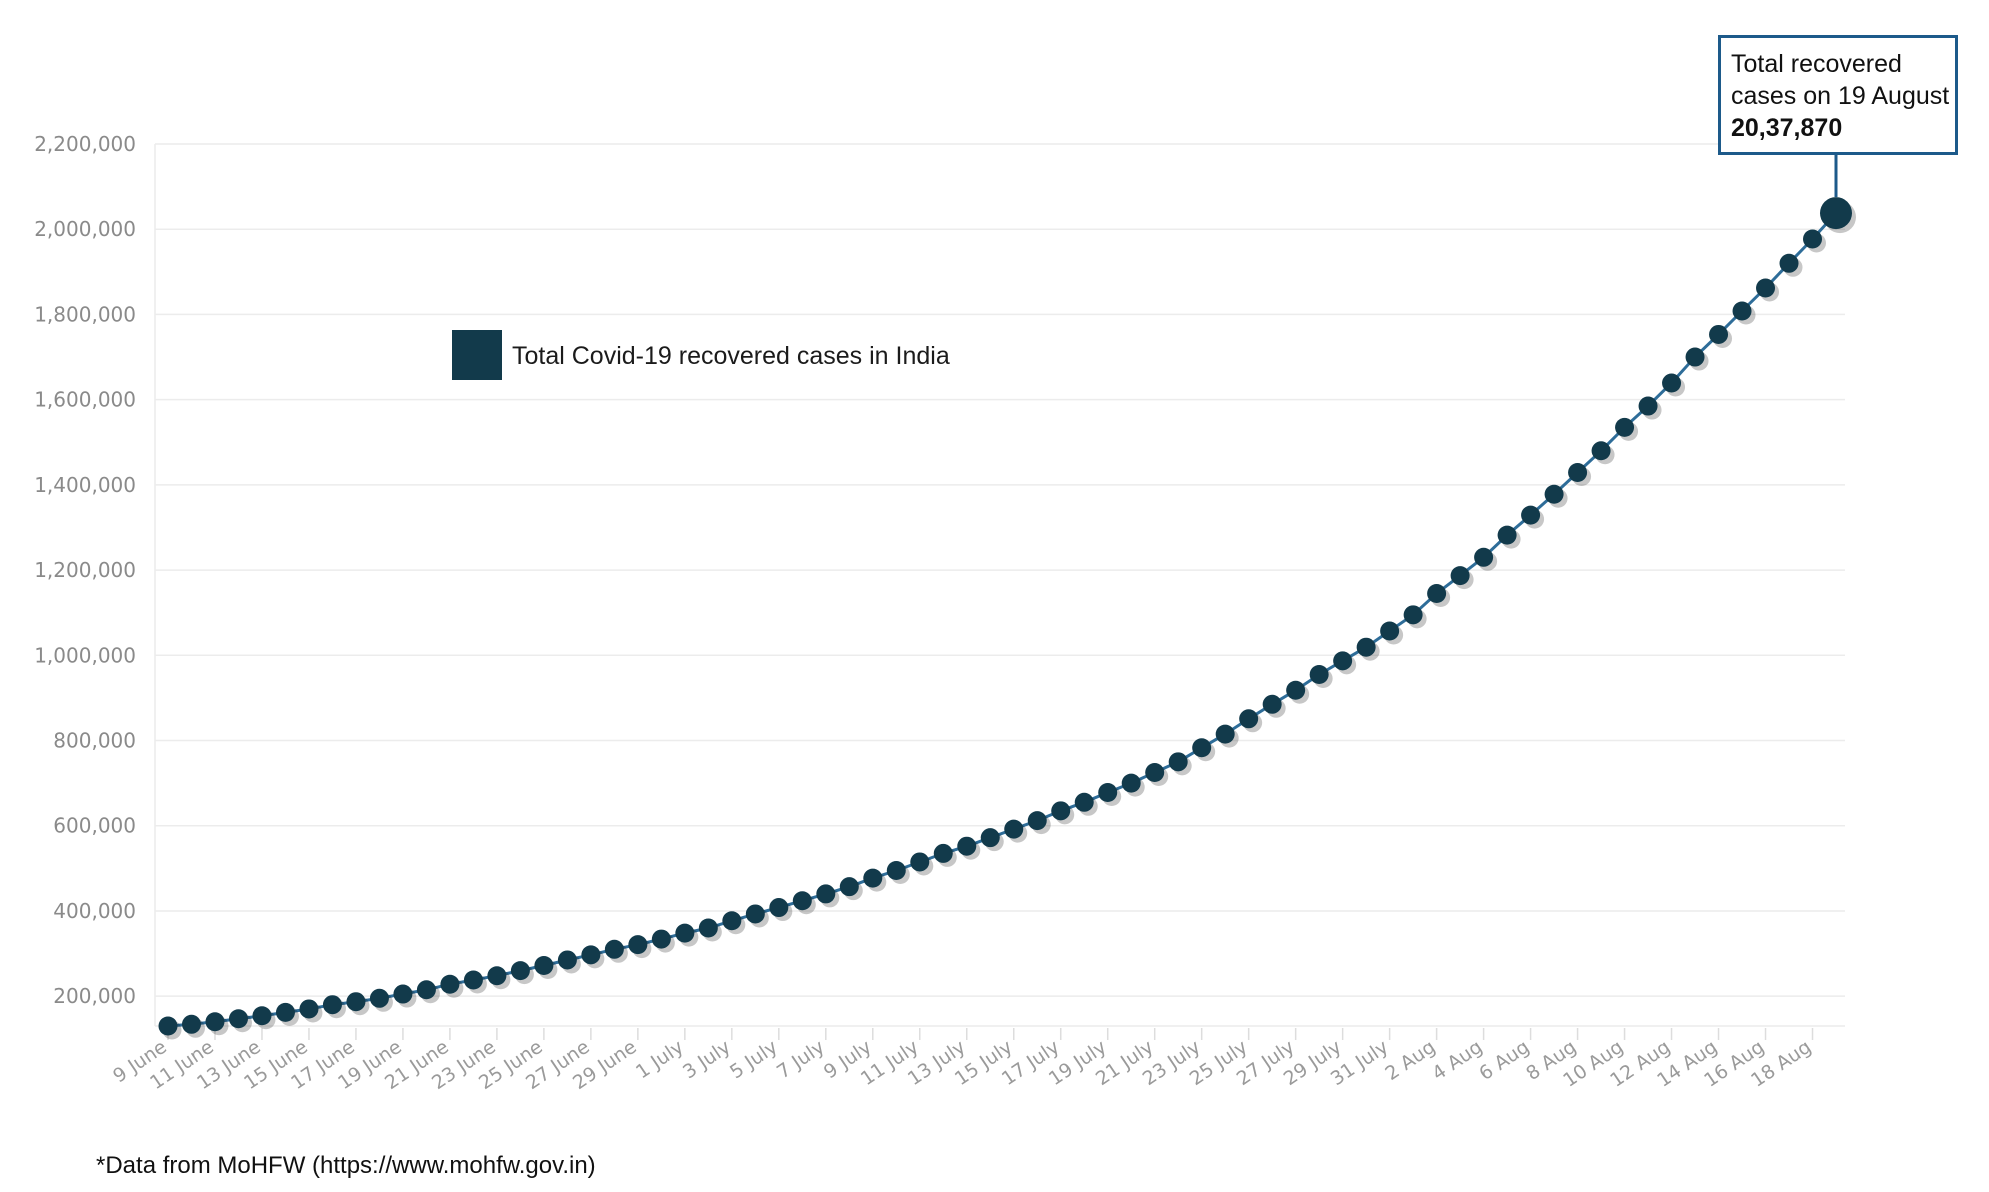  I want to click on x-tick-label: 1 July, so click(660, 1059).